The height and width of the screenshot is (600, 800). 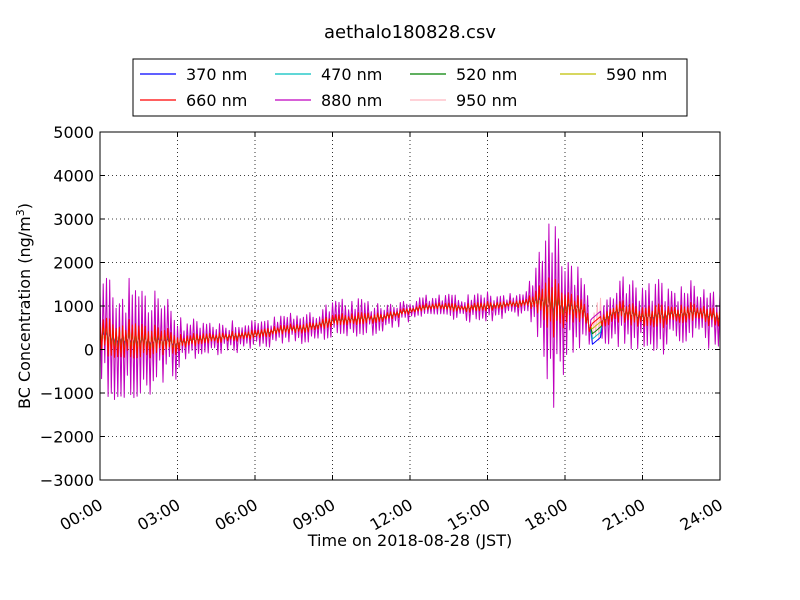 I want to click on y-tick-label: −1000, so click(x=67, y=393).